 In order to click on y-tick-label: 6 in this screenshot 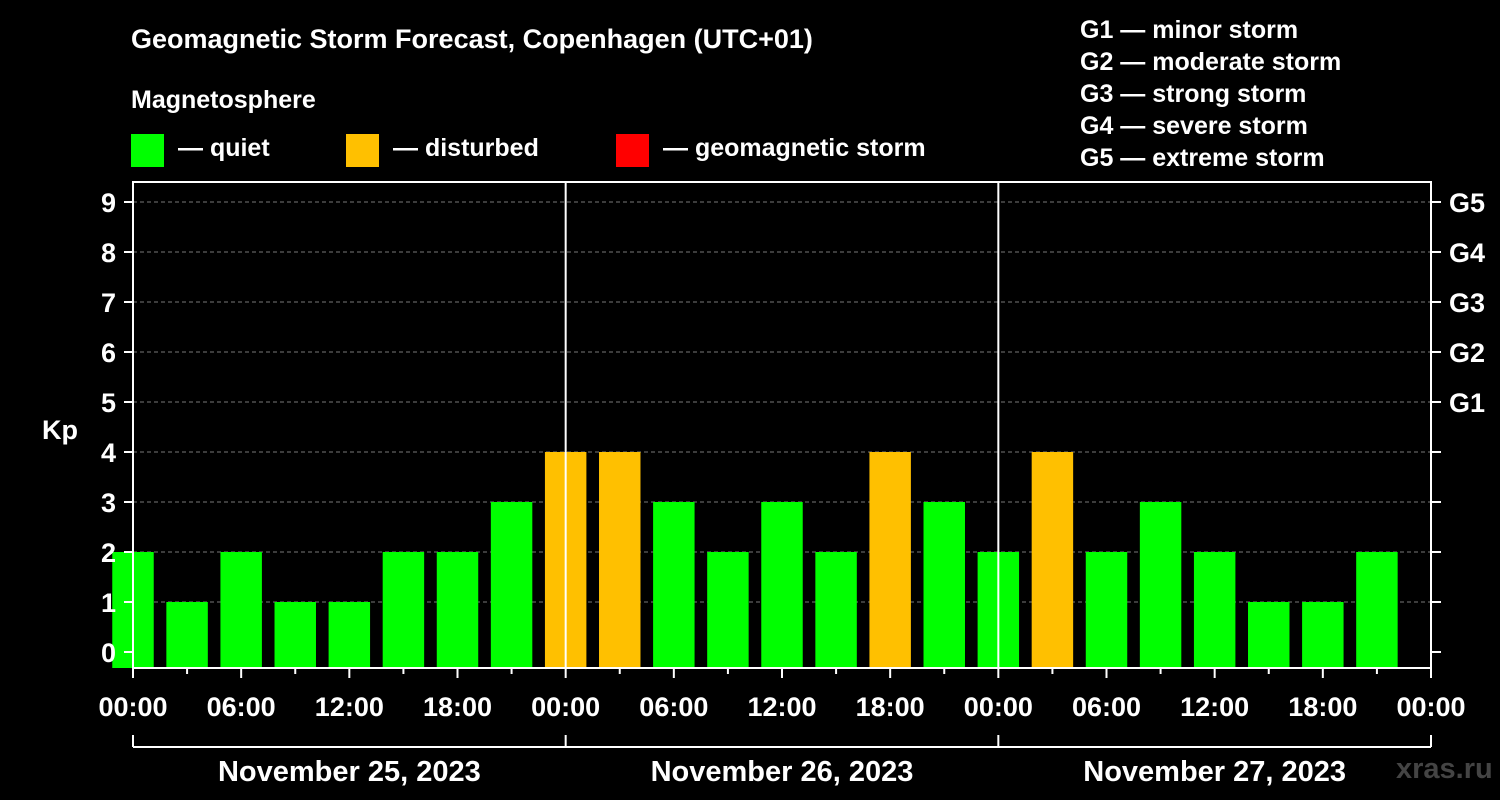, I will do `click(108, 353)`.